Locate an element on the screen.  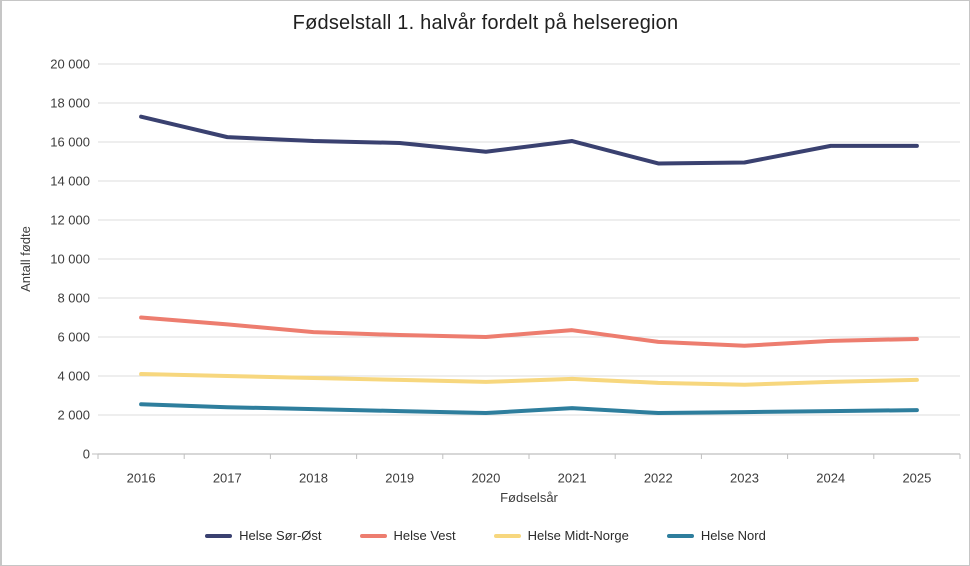
x-tick-label: 2023 is located at coordinates (744, 478).